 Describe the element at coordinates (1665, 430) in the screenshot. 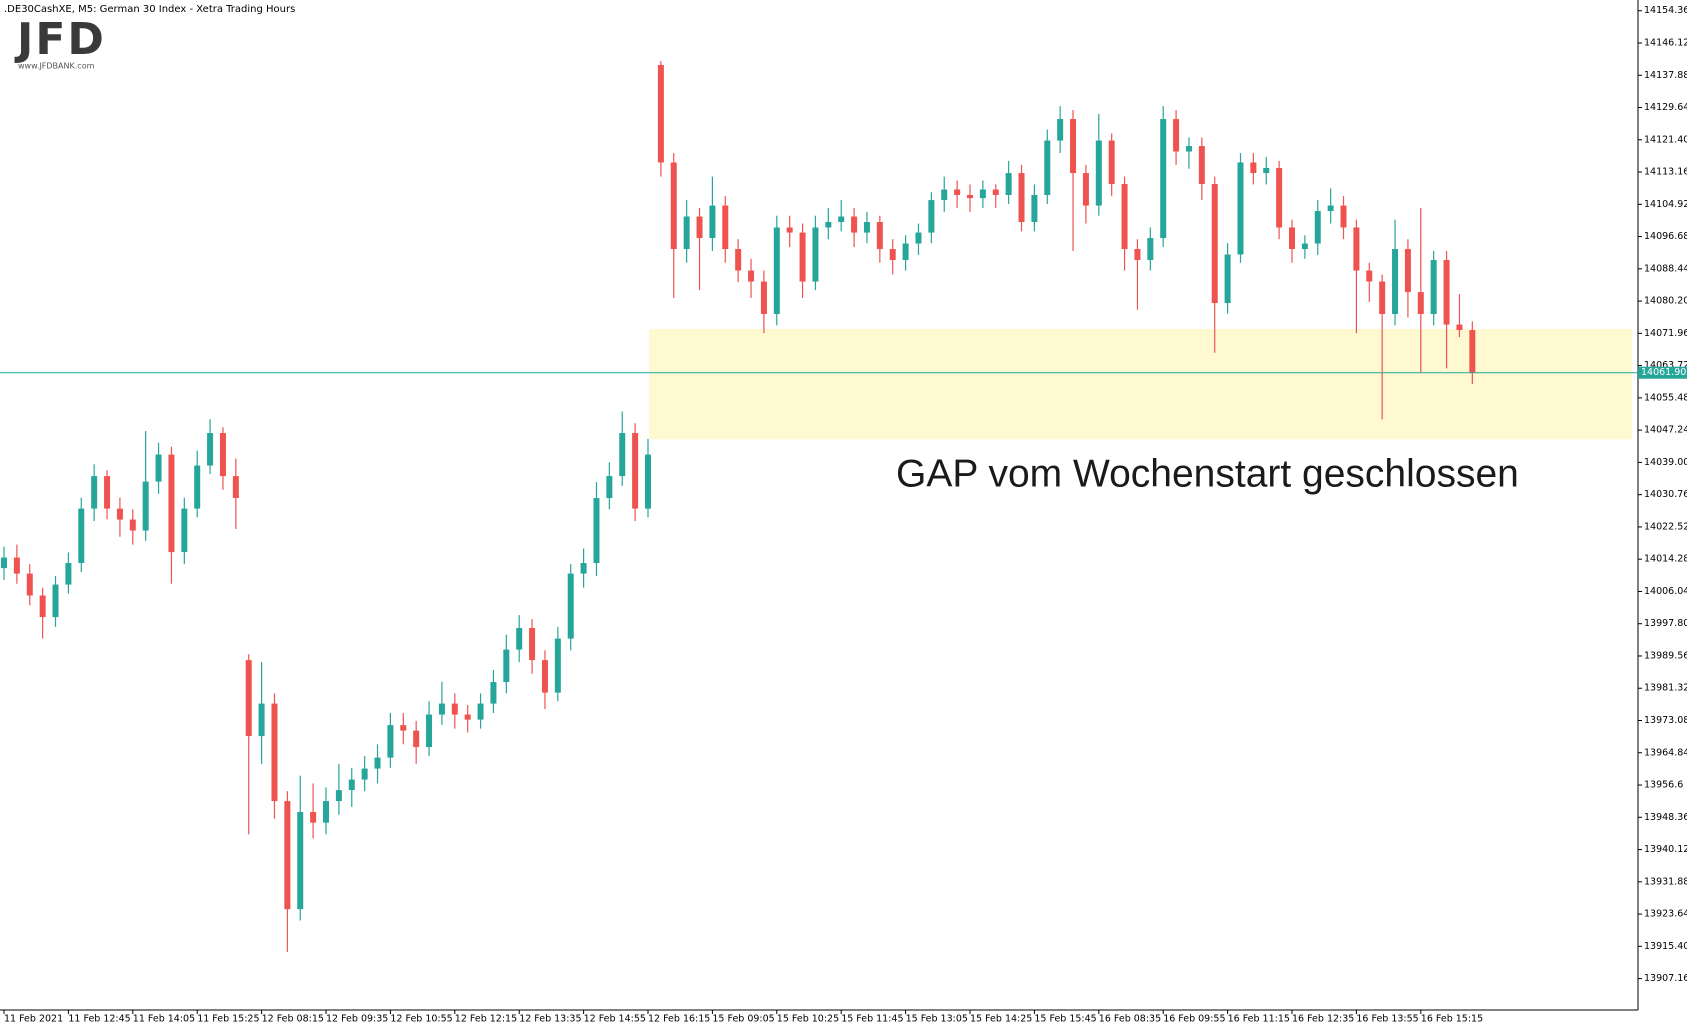

I see `y-tick-label: 14047.24` at that location.